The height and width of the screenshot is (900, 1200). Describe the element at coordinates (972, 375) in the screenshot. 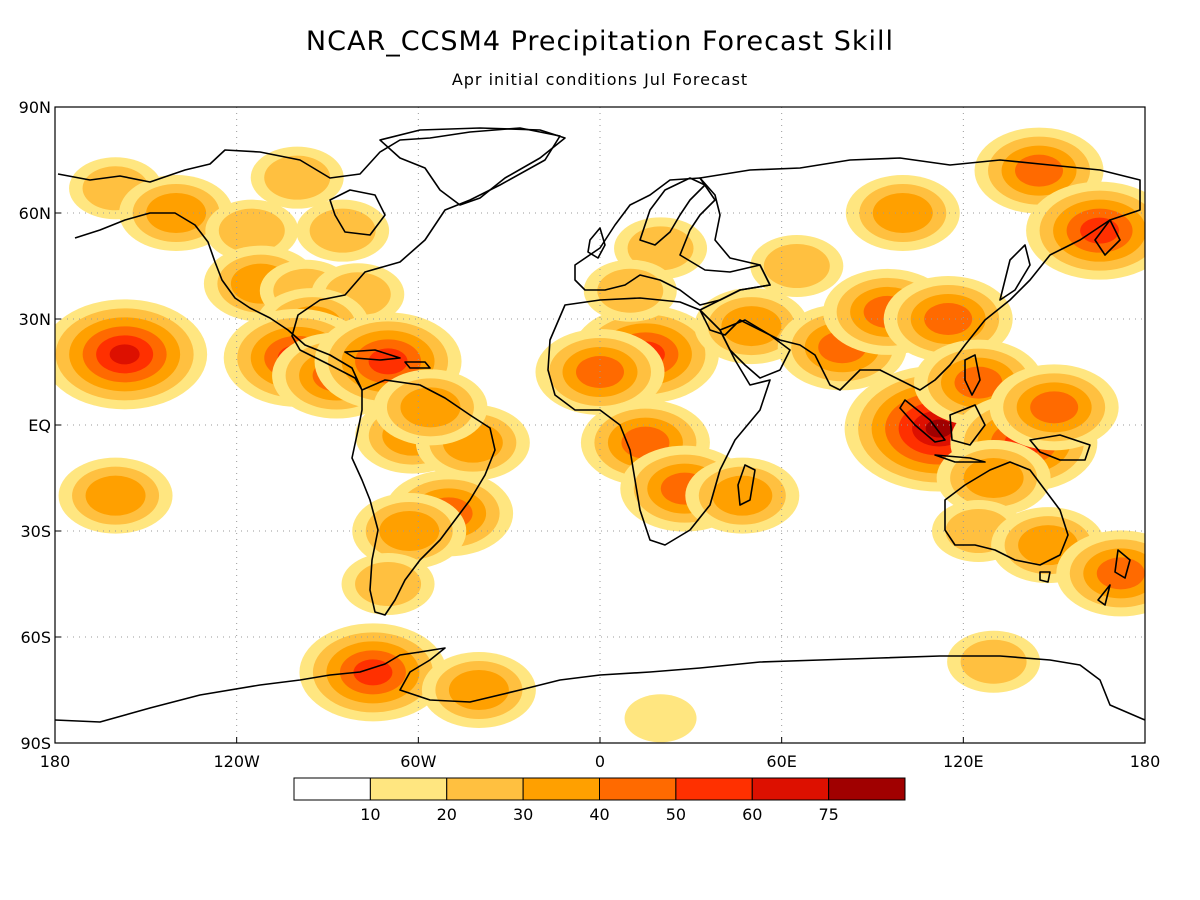

I see `philippines-coastline` at that location.